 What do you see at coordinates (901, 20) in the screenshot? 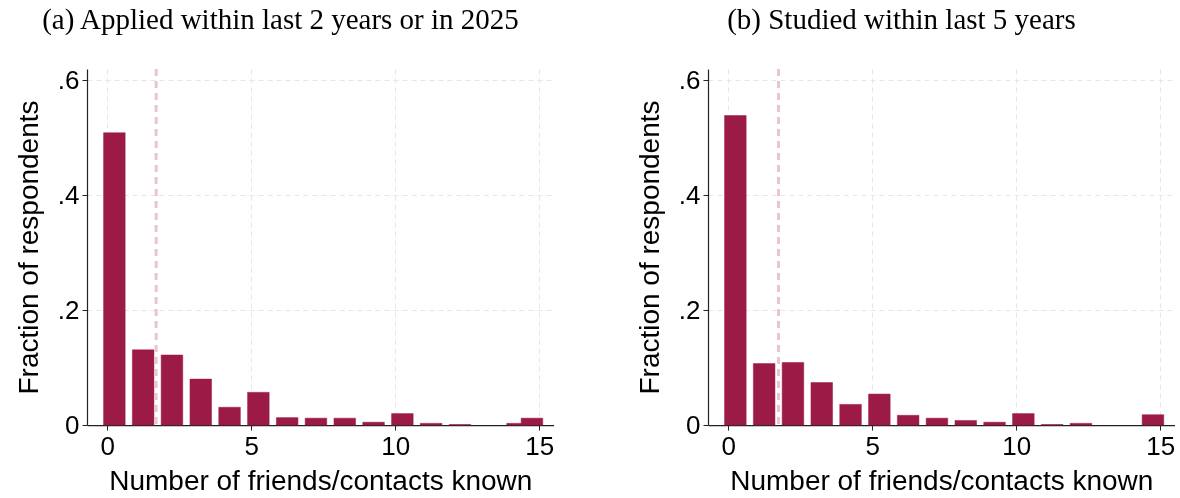
I see `chart-title: (b) Studied within last 5 years` at bounding box center [901, 20].